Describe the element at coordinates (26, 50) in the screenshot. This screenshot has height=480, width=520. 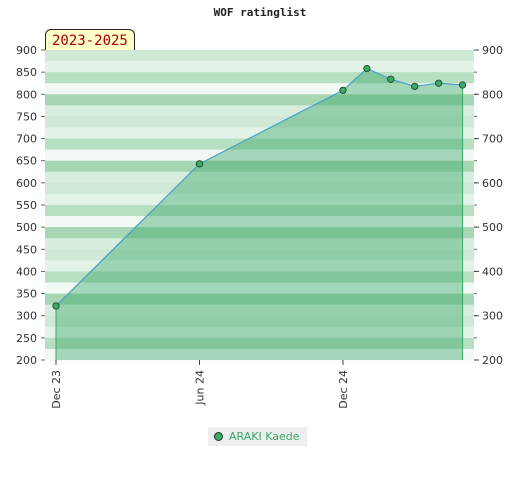
I see `y-tick-label-left: 900` at that location.